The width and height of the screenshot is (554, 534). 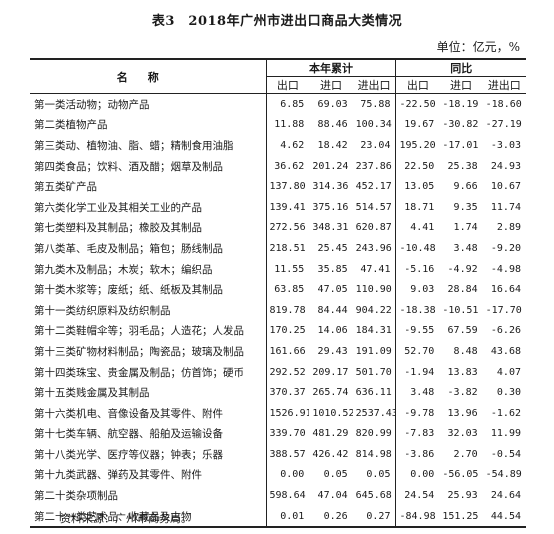 What do you see at coordinates (332, 290) in the screenshot?
I see `row-value: 47.05` at bounding box center [332, 290].